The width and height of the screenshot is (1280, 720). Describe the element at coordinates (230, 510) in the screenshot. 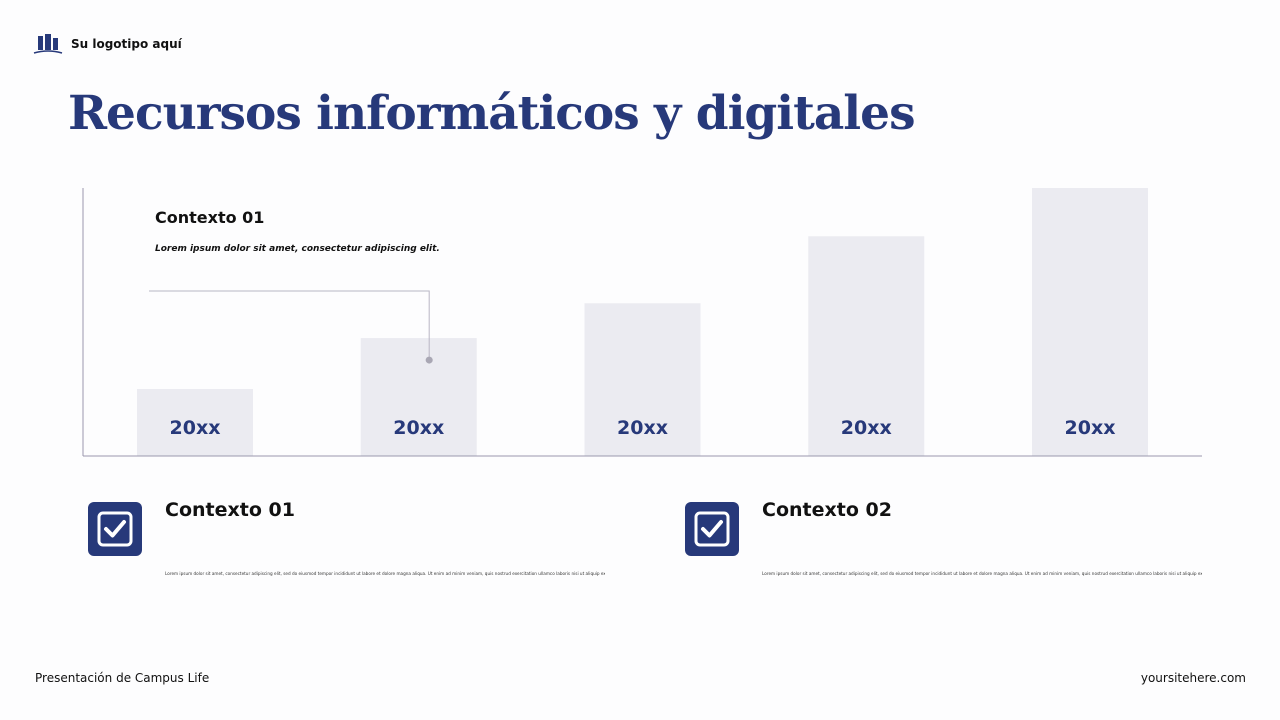

I see `card-title: Contexto 01` at that location.